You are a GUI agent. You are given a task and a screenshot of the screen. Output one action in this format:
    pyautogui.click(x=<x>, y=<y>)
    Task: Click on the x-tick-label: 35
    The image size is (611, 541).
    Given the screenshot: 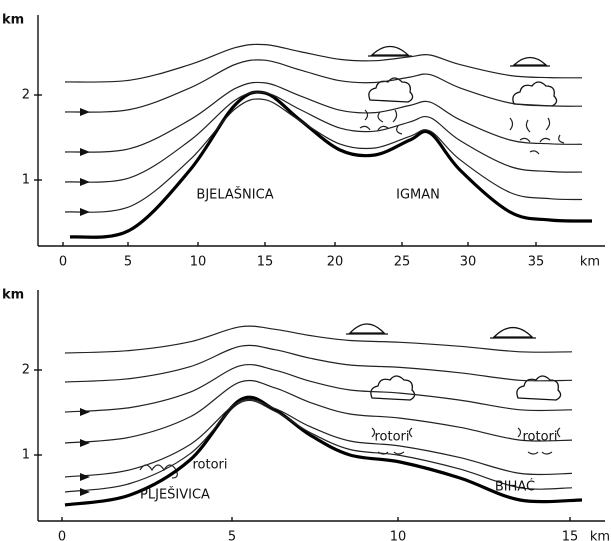 What is the action you would take?
    pyautogui.click(x=536, y=262)
    